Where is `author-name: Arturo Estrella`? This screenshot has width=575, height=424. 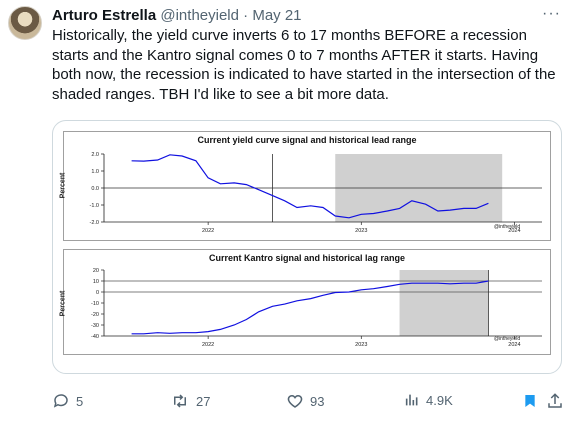
author-name: Arturo Estrella is located at coordinates (104, 15).